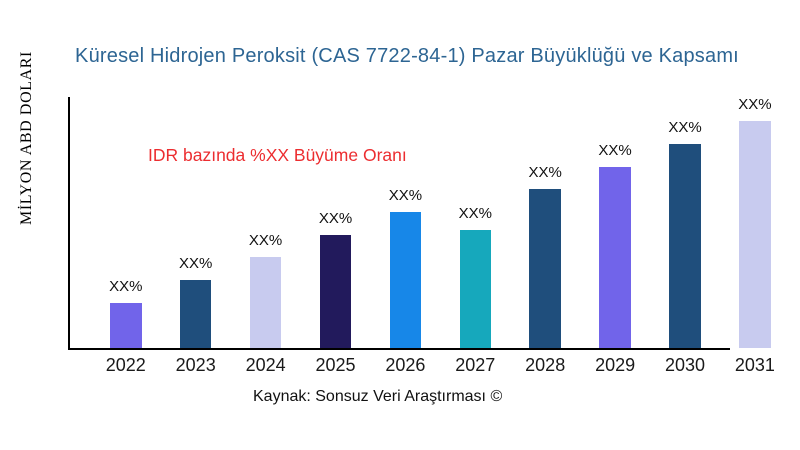 This screenshot has height=450, width=800. Describe the element at coordinates (615, 150) in the screenshot. I see `bar-value-label-2029: XX%` at that location.